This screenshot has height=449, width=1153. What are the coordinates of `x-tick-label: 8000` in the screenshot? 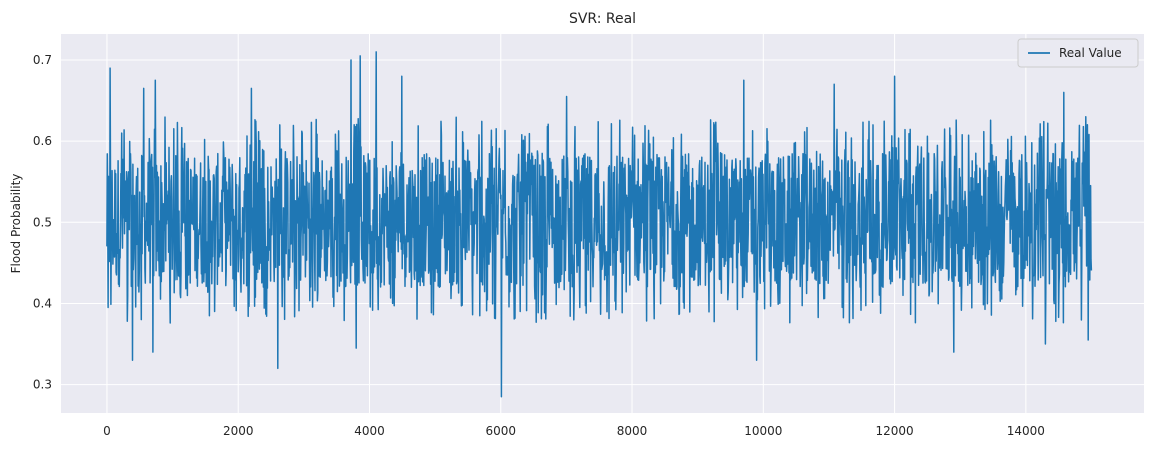 It's located at (632, 431).